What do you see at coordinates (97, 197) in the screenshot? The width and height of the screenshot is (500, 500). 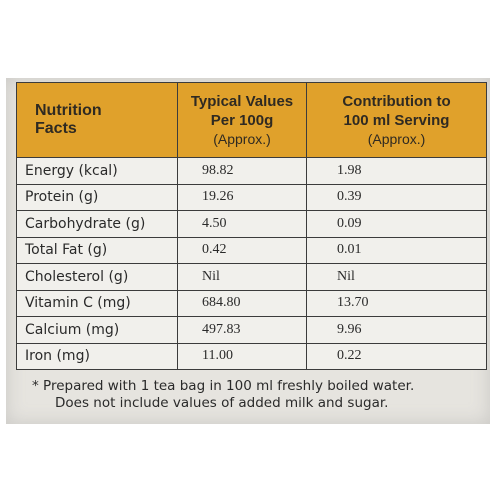 I see `nutrient-name: Protein (g)` at bounding box center [97, 197].